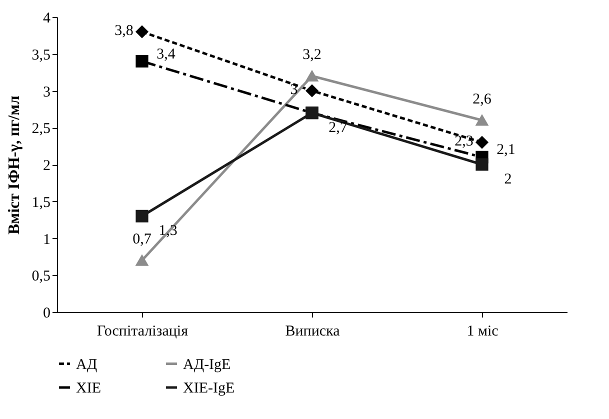 The width and height of the screenshot is (609, 419). Describe the element at coordinates (46, 166) in the screenshot. I see `y-tick-label: 2` at that location.